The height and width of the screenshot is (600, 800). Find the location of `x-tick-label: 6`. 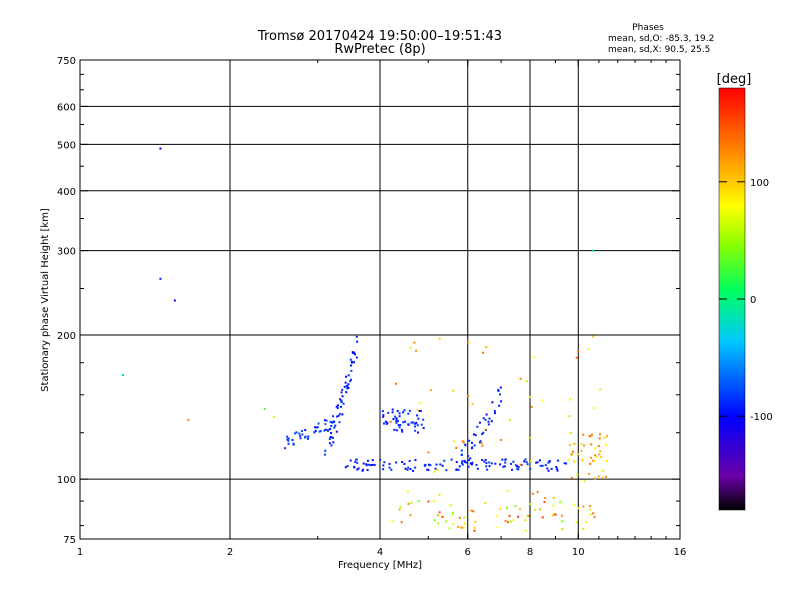

x-tick-label: 6 is located at coordinates (468, 552).